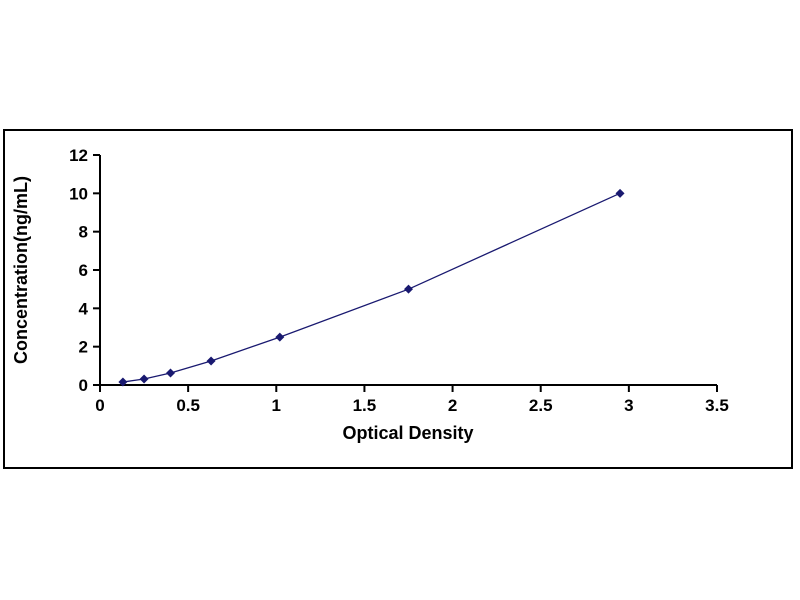 Image resolution: width=800 pixels, height=600 pixels. Describe the element at coordinates (83, 385) in the screenshot. I see `y-tick-label: 0` at that location.